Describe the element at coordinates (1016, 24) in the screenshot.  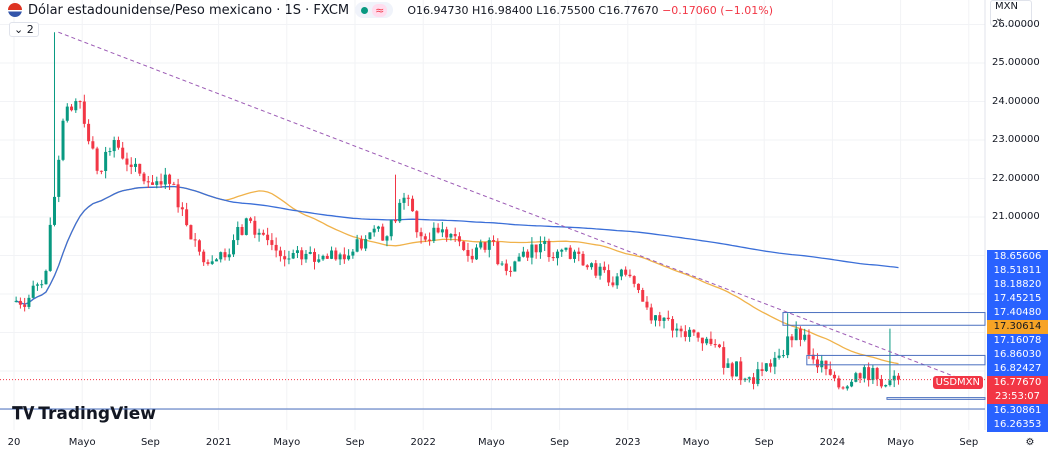
I see `price-axis-label: 26.00000` at that location.